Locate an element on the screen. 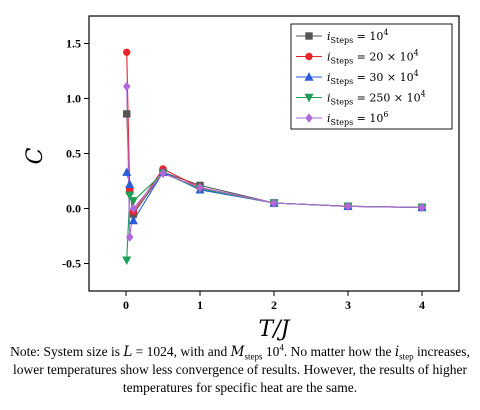  note-text: Note: System size is is located at coordinates (67, 351).